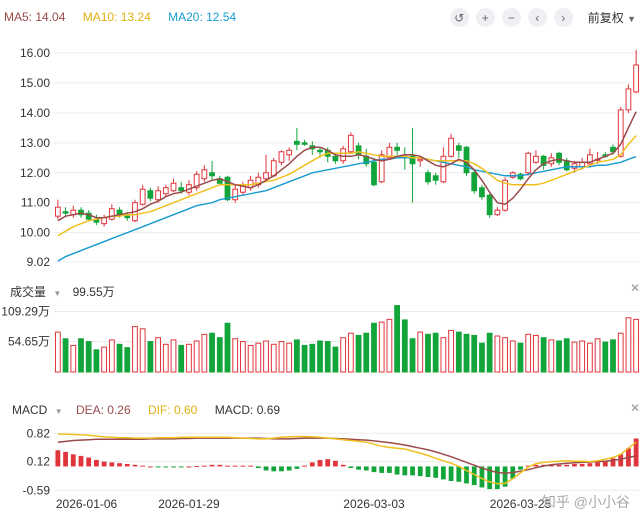 Image resolution: width=644 pixels, height=532 pixels. I want to click on price-tick-label: 10.00, so click(35, 233).